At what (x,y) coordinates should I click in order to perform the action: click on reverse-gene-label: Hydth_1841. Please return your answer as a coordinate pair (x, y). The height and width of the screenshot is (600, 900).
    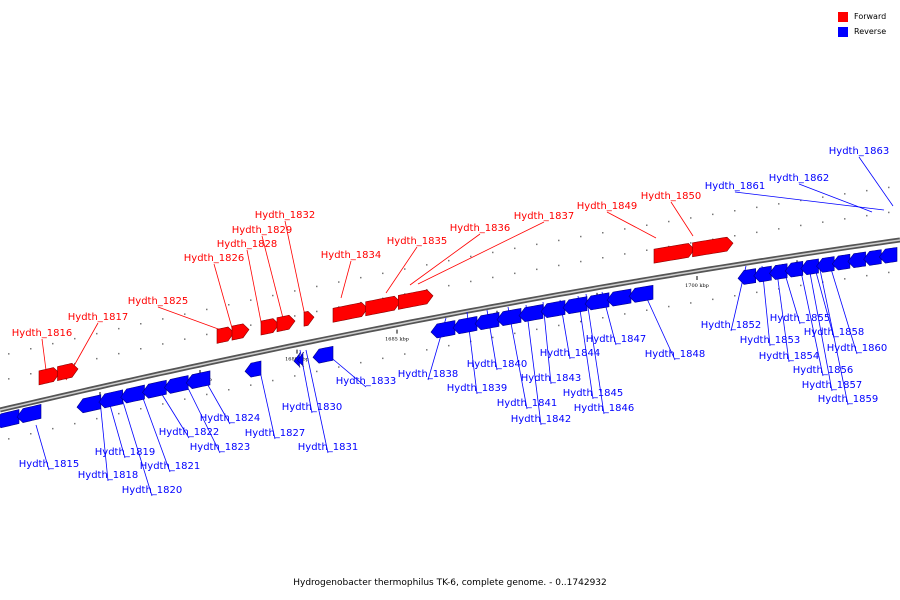
    Looking at the image, I should click on (527, 403).